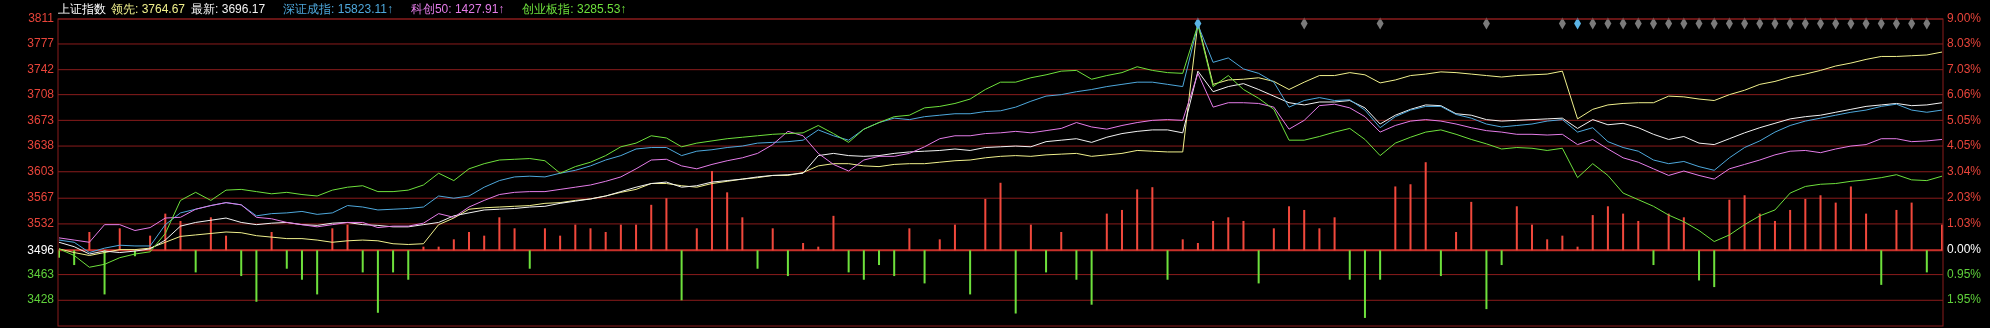 The height and width of the screenshot is (328, 1990). What do you see at coordinates (1964, 119) in the screenshot?
I see `y2-tick-label: 5.05%` at bounding box center [1964, 119].